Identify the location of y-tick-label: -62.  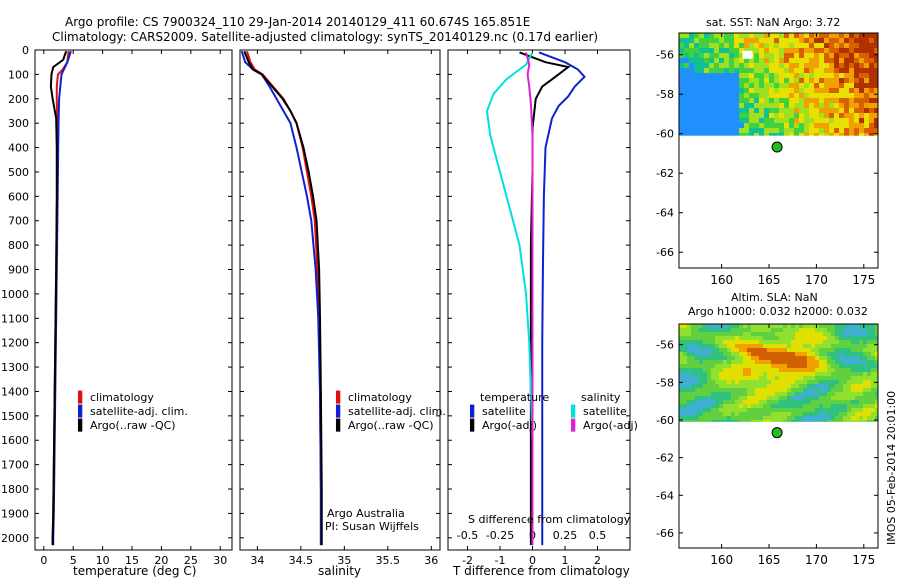
(665, 458).